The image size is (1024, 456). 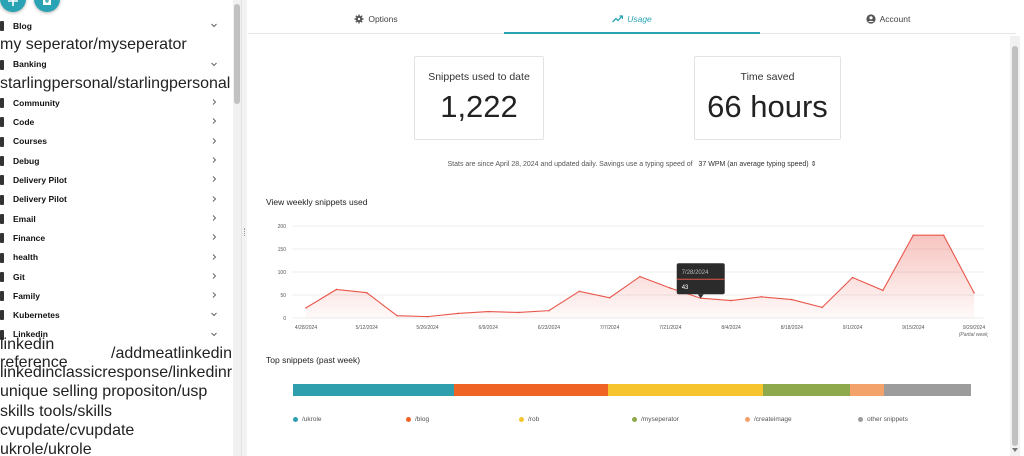 What do you see at coordinates (30, 141) in the screenshot?
I see `folder-label: Courses` at bounding box center [30, 141].